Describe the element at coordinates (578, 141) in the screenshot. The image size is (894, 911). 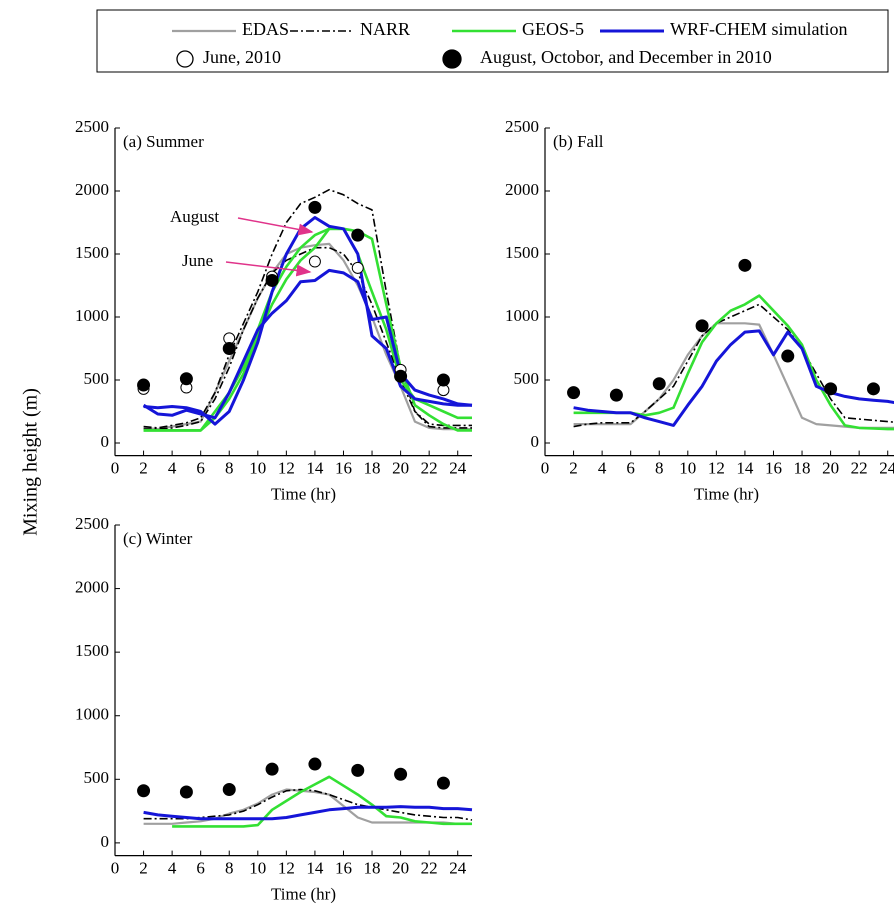
I see `panel-title: (b) Fall` at that location.